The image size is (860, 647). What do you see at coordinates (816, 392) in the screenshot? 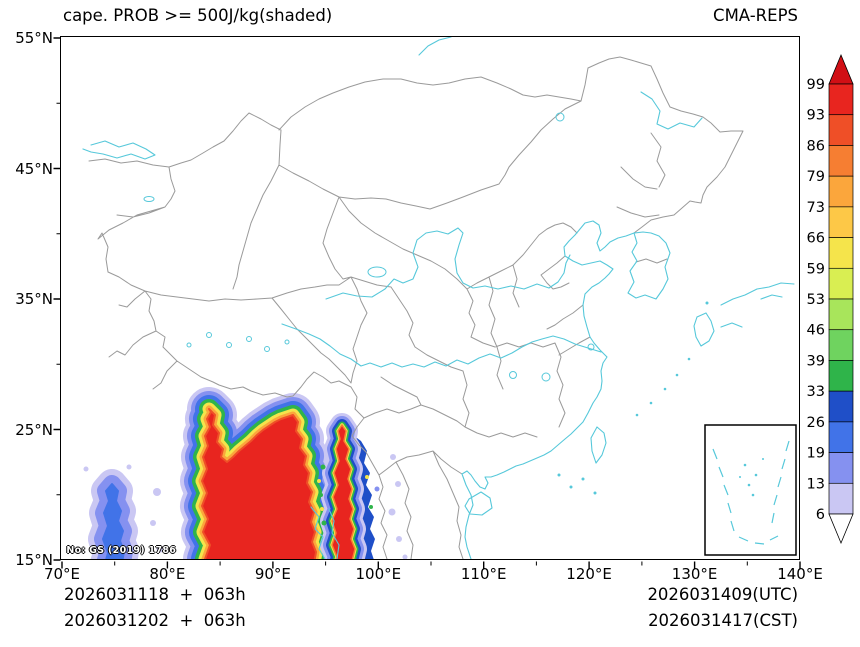
I see `colorbar-label: 33` at bounding box center [816, 392].